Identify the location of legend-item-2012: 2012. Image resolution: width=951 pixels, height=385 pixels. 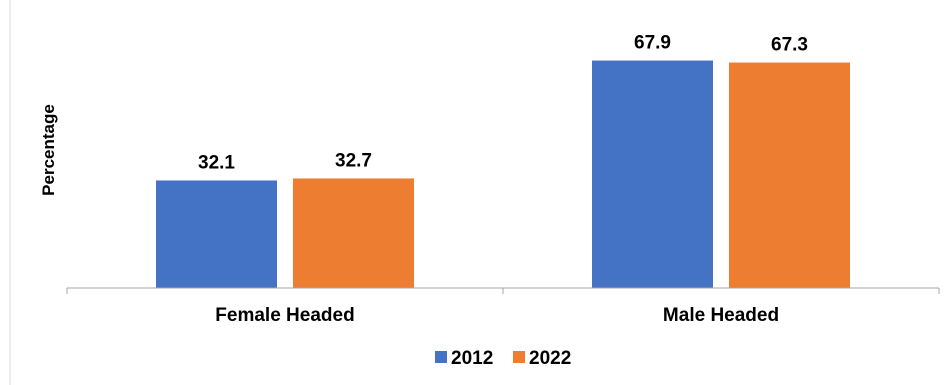
(464, 358).